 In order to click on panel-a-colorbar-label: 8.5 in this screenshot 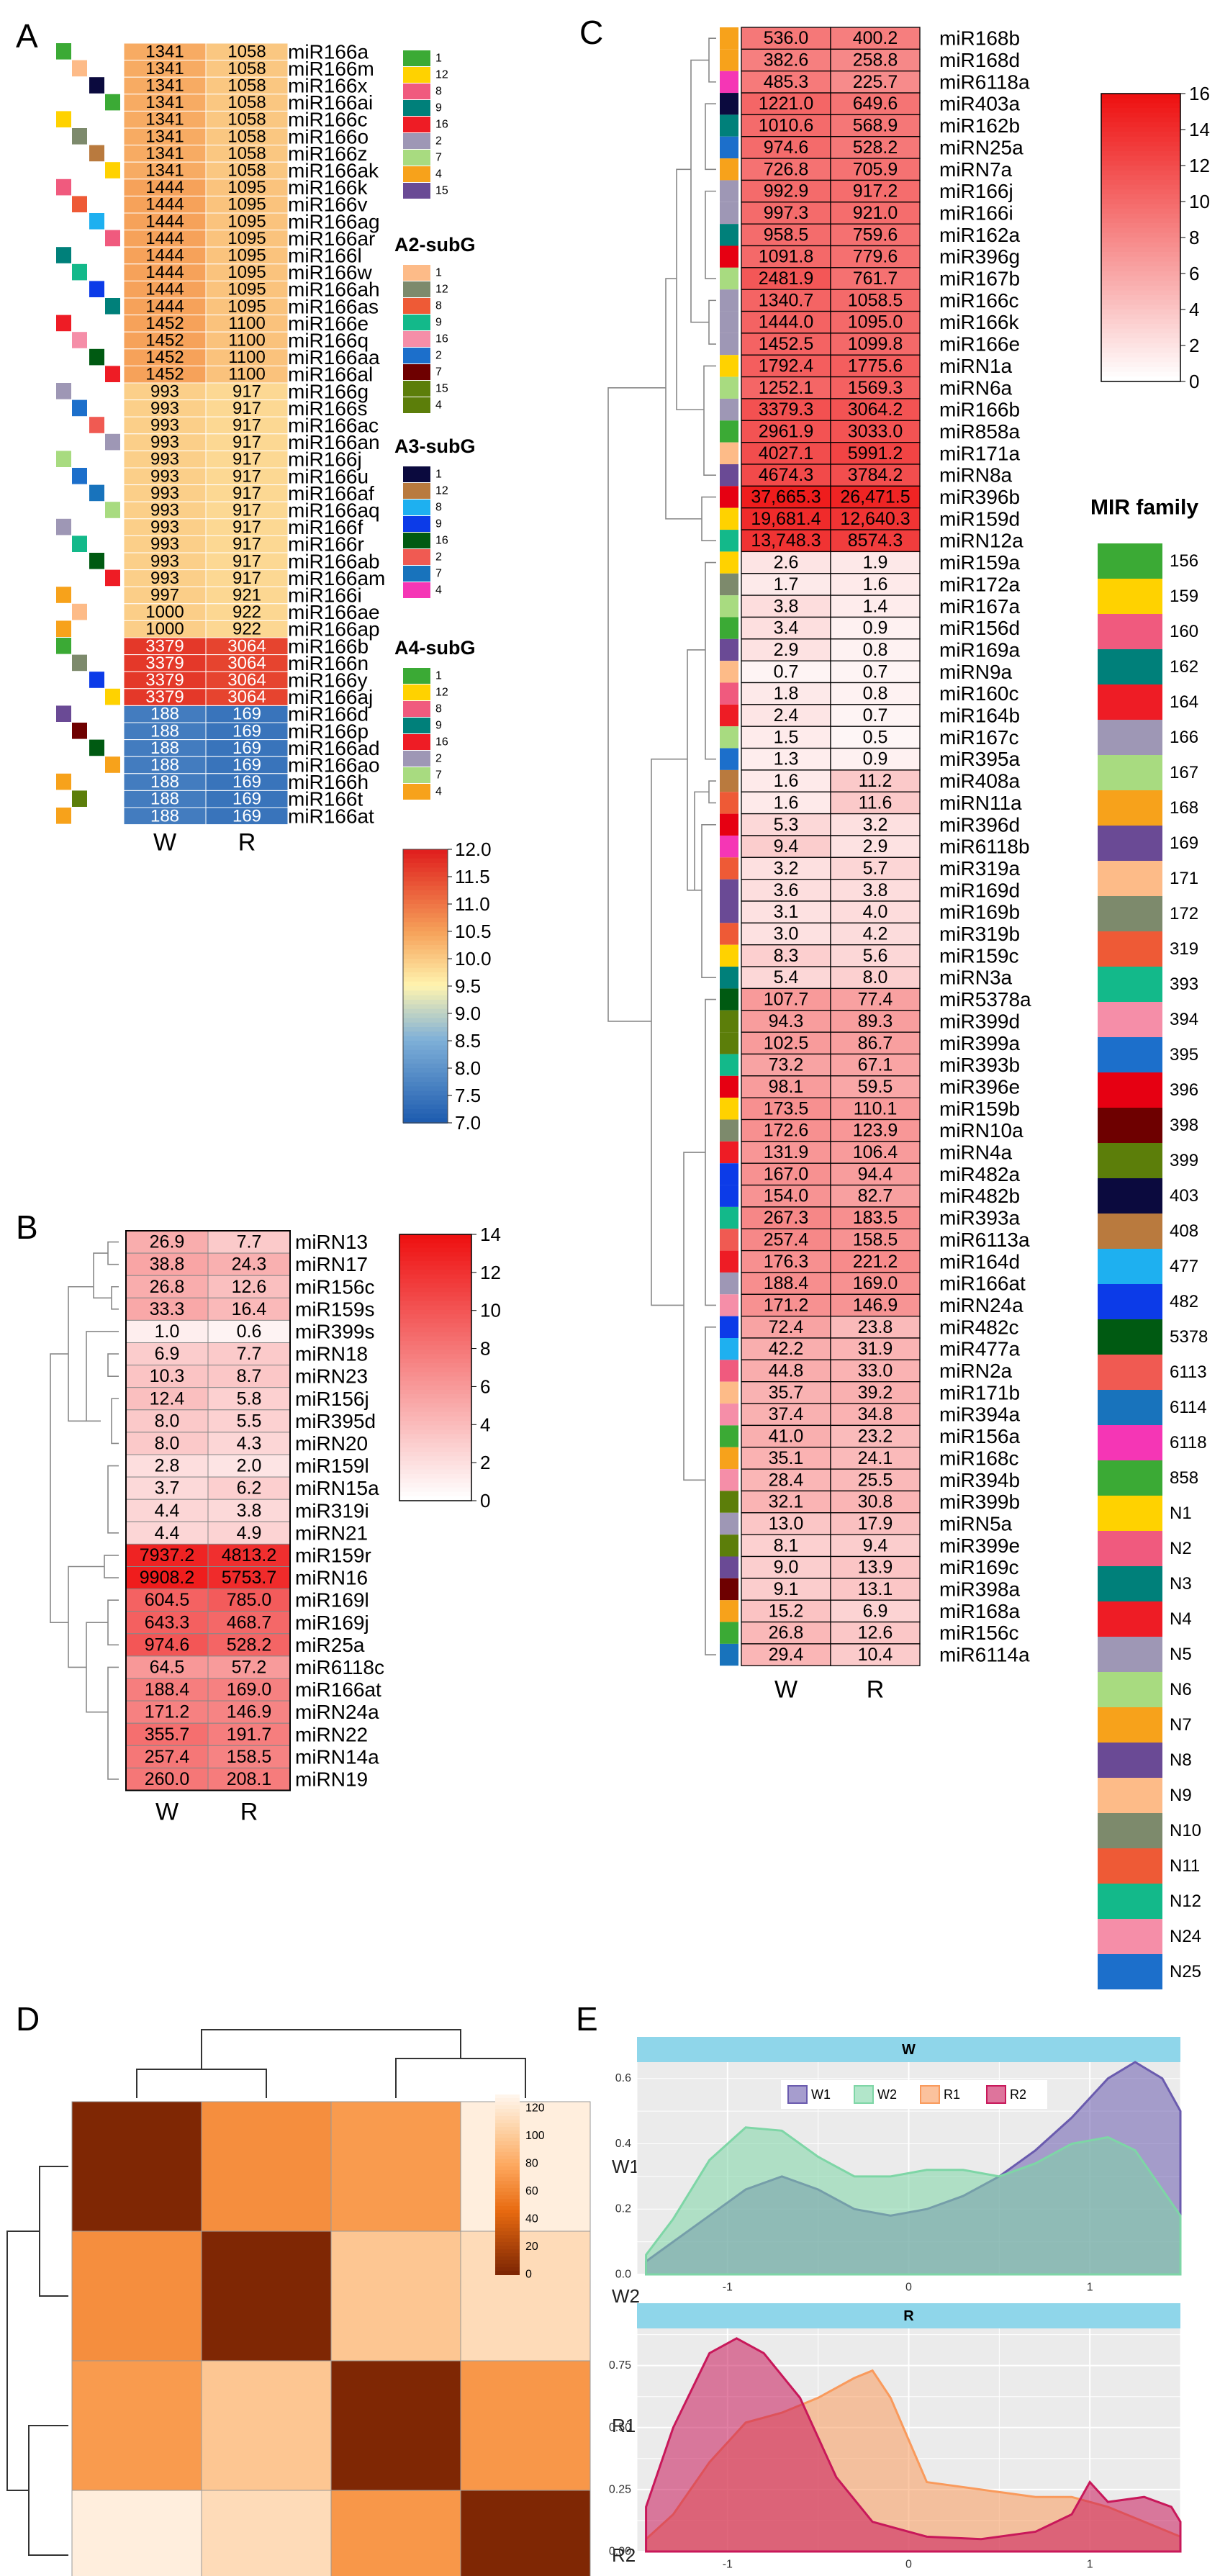, I will do `click(468, 1041)`.